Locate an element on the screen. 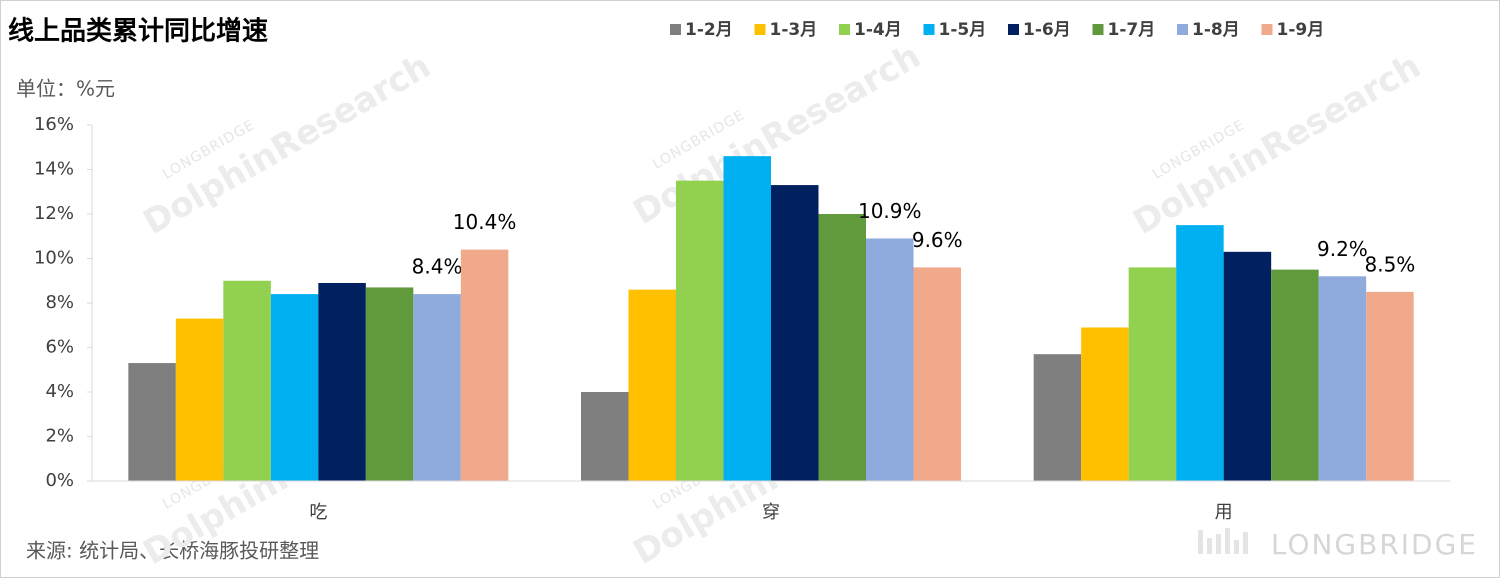 The width and height of the screenshot is (1500, 578). y-tick-label: 14% is located at coordinates (54, 169).